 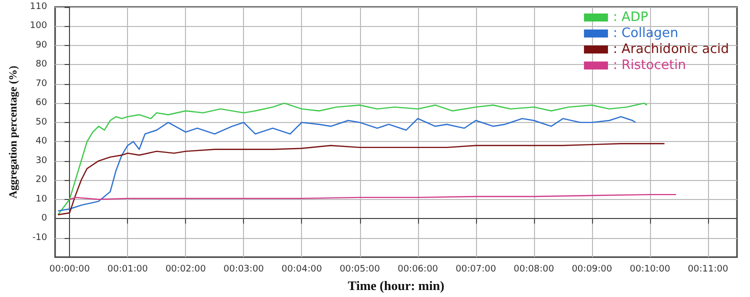 What do you see at coordinates (44, 219) in the screenshot?
I see `y-tick-label: 0` at bounding box center [44, 219].